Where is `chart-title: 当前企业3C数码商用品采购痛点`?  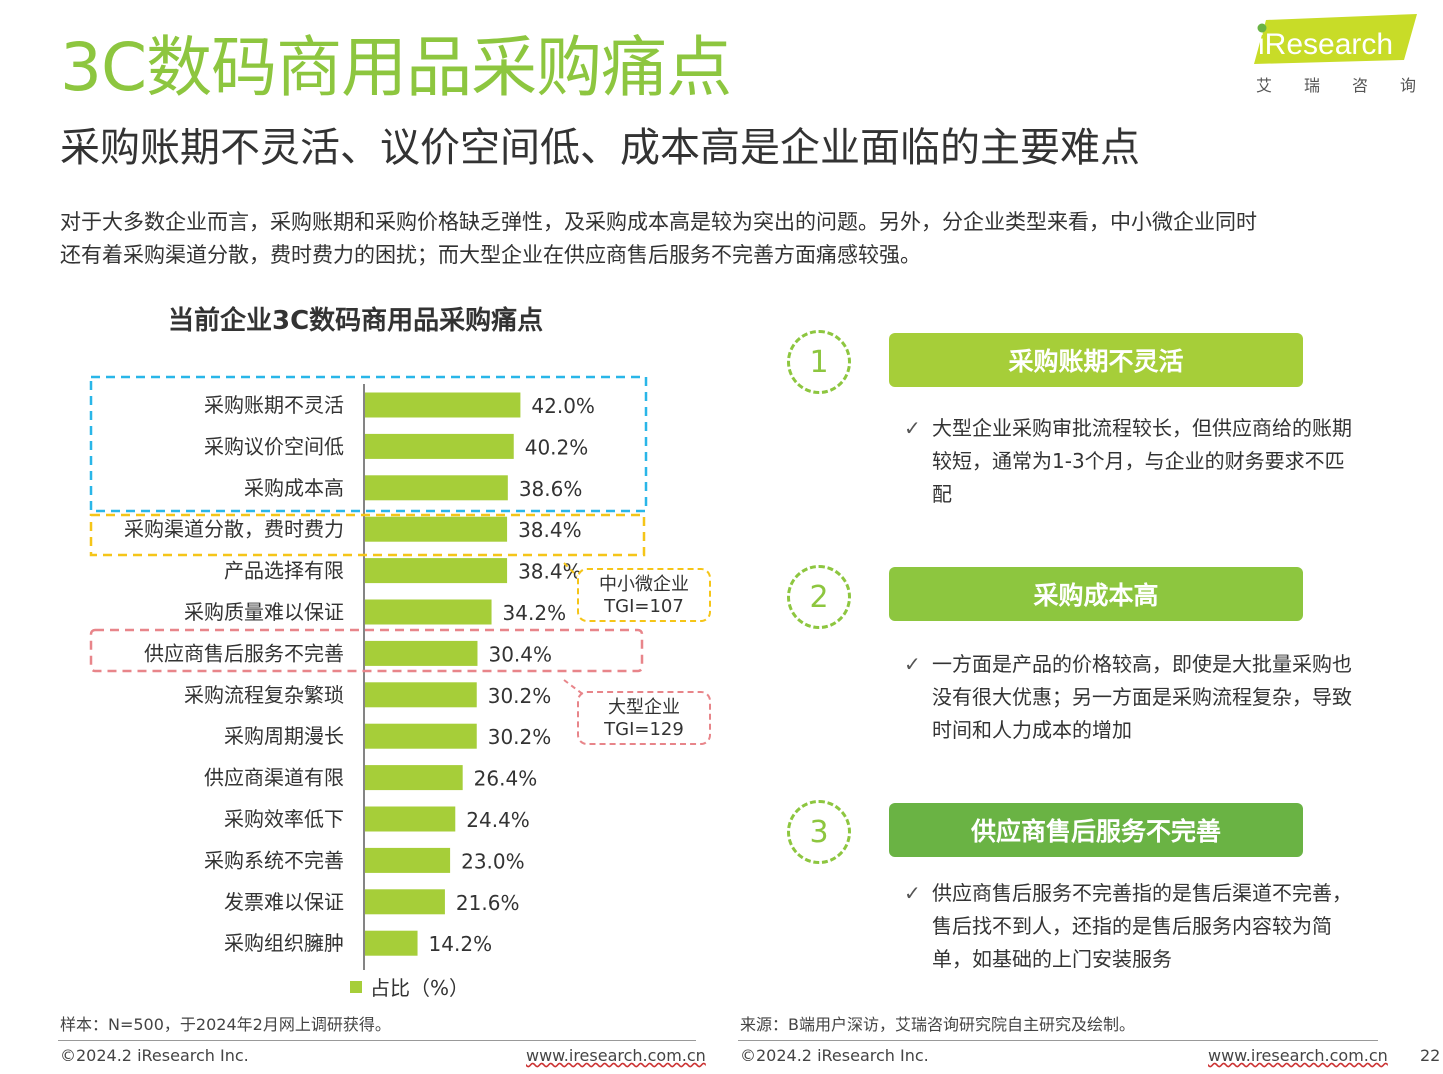 chart-title: 当前企业3C数码商用品采购痛点 is located at coordinates (356, 321).